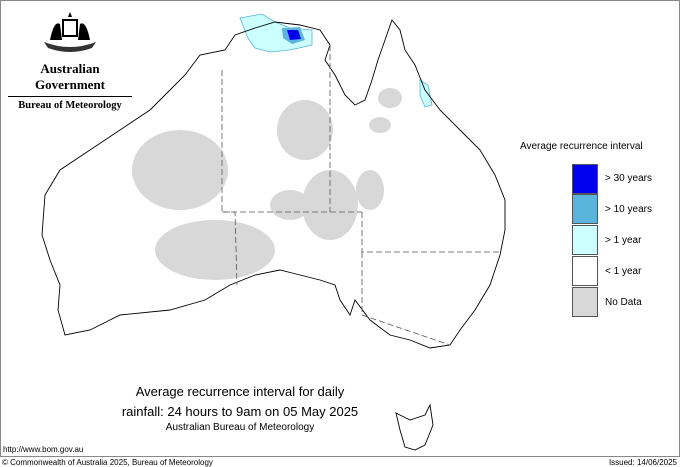 The width and height of the screenshot is (680, 467). What do you see at coordinates (414, 427) in the screenshot?
I see `tasmania-outline` at bounding box center [414, 427].